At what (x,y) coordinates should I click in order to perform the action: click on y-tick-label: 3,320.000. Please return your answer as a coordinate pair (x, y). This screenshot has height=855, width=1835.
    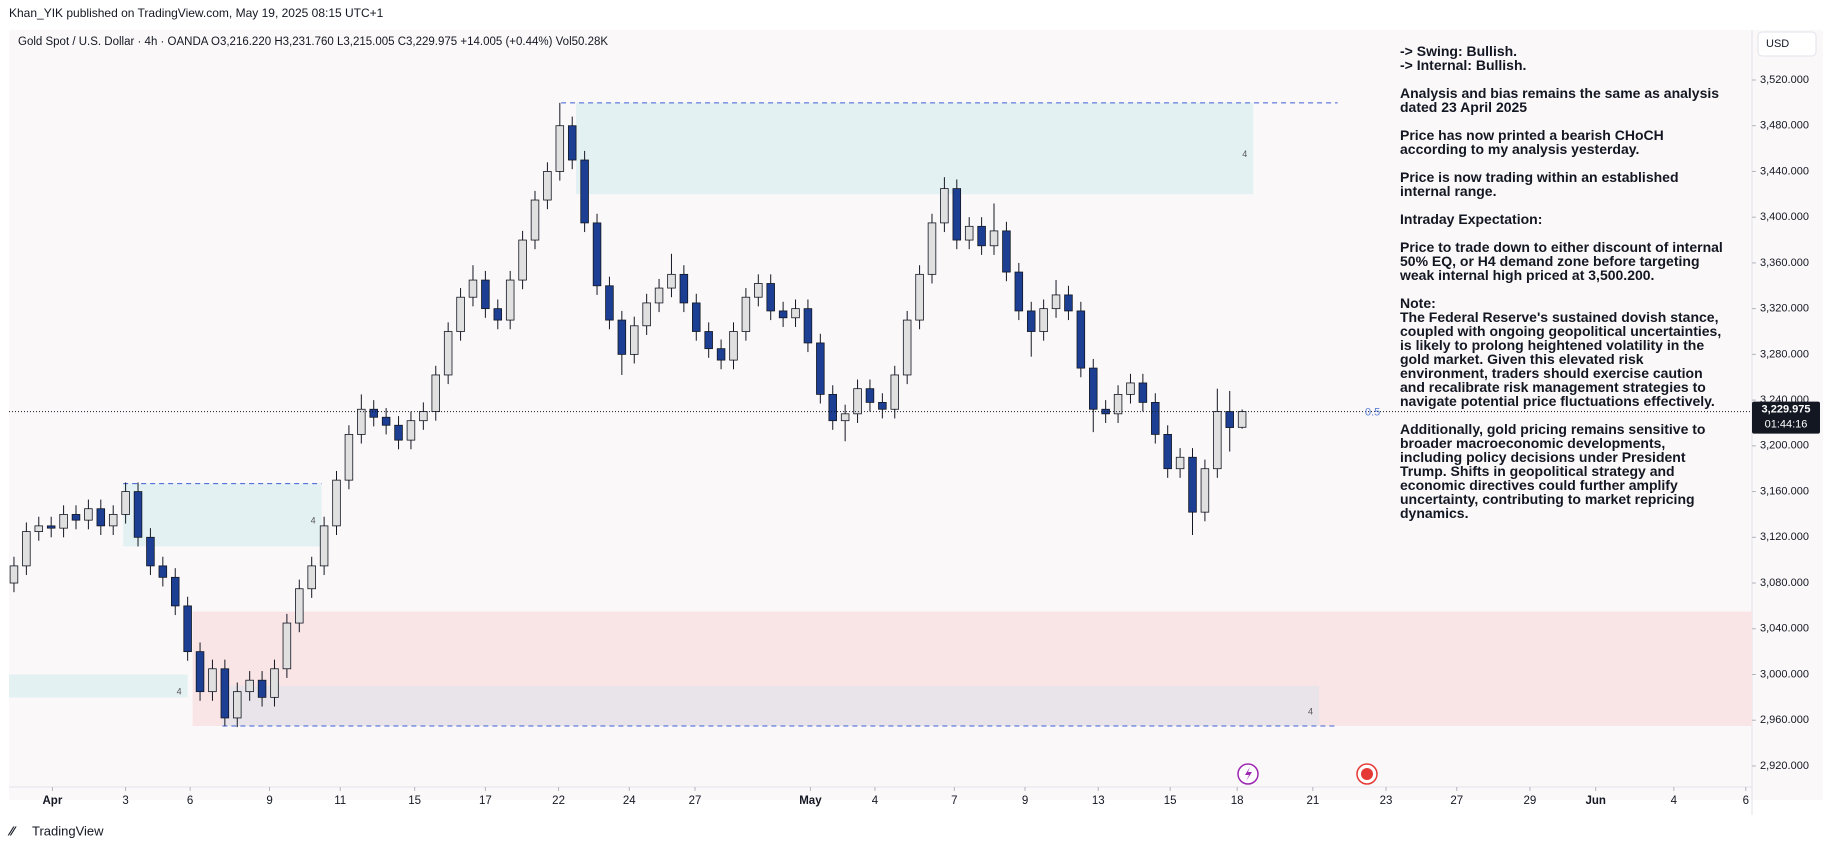
    Looking at the image, I should click on (1784, 309).